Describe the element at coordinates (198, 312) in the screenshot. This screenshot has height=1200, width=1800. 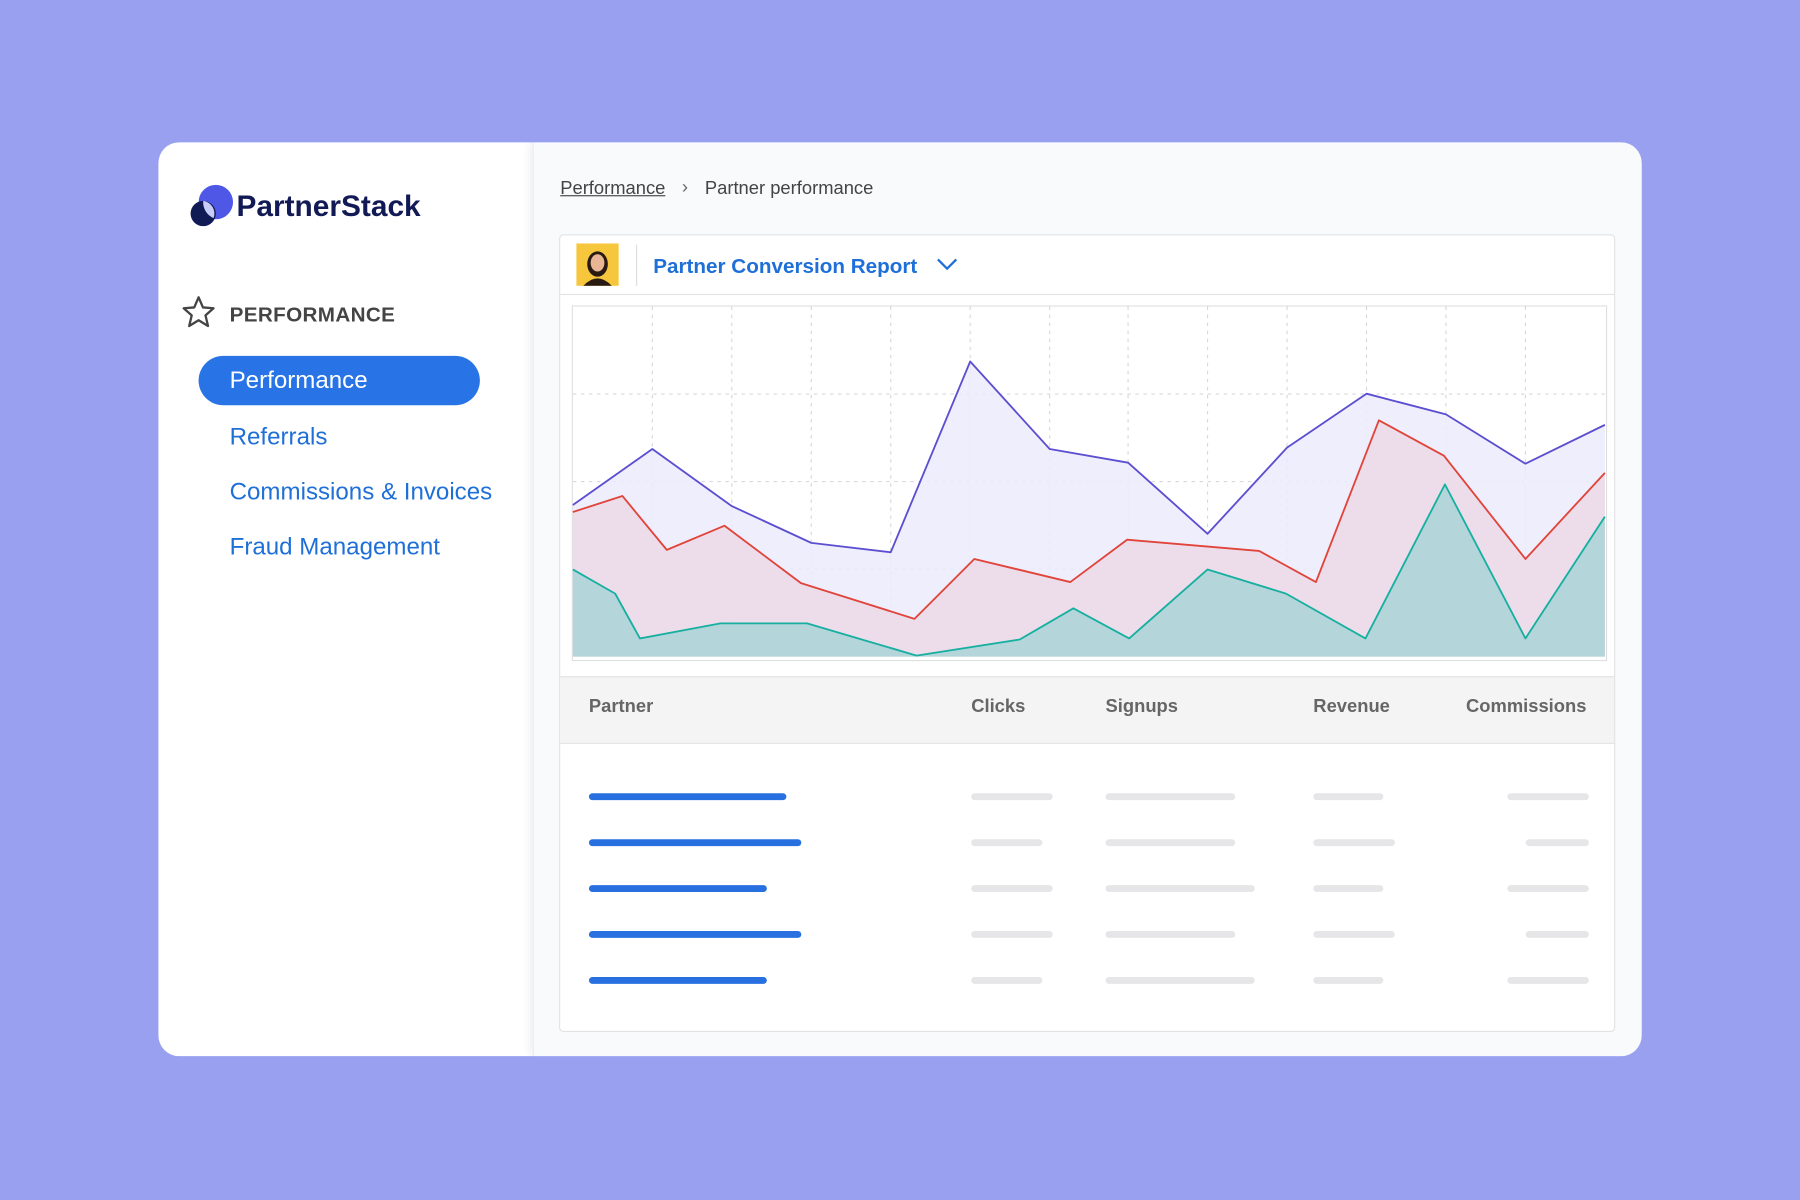
I see `star-icon` at that location.